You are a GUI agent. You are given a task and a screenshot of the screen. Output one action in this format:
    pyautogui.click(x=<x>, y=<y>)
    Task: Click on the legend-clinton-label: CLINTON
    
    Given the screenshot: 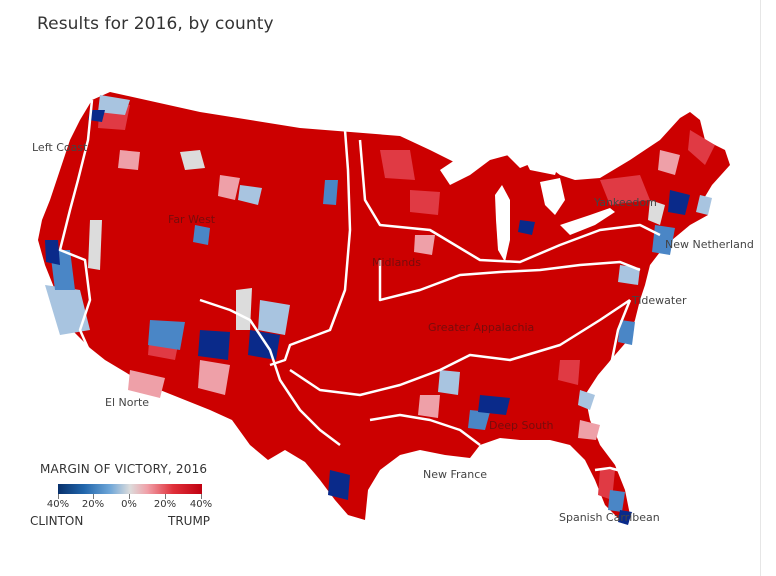 What is the action you would take?
    pyautogui.click(x=57, y=521)
    